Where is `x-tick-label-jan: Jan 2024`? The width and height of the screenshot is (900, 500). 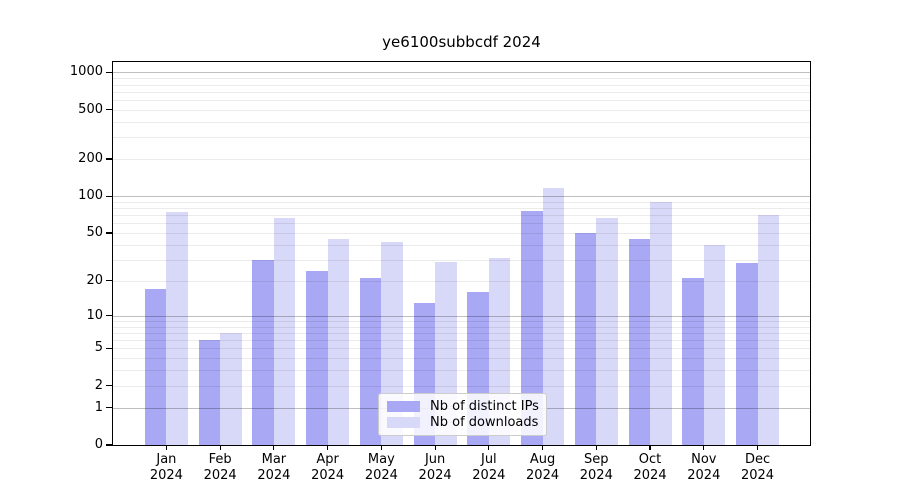 x-tick-label-jan: Jan 2024 is located at coordinates (166, 468).